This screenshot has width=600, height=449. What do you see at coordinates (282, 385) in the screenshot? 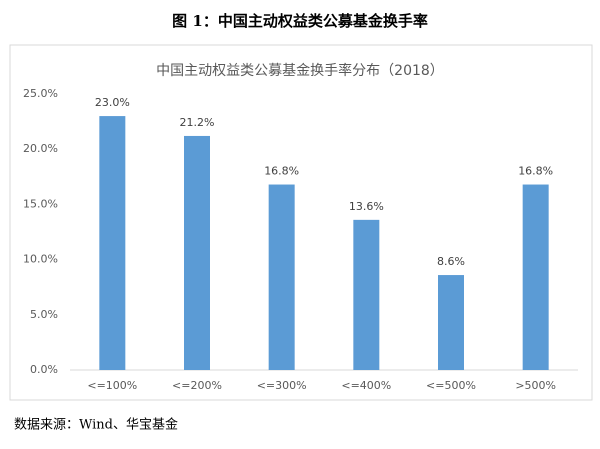
I see `x-tick-label: <=300%` at bounding box center [282, 385].